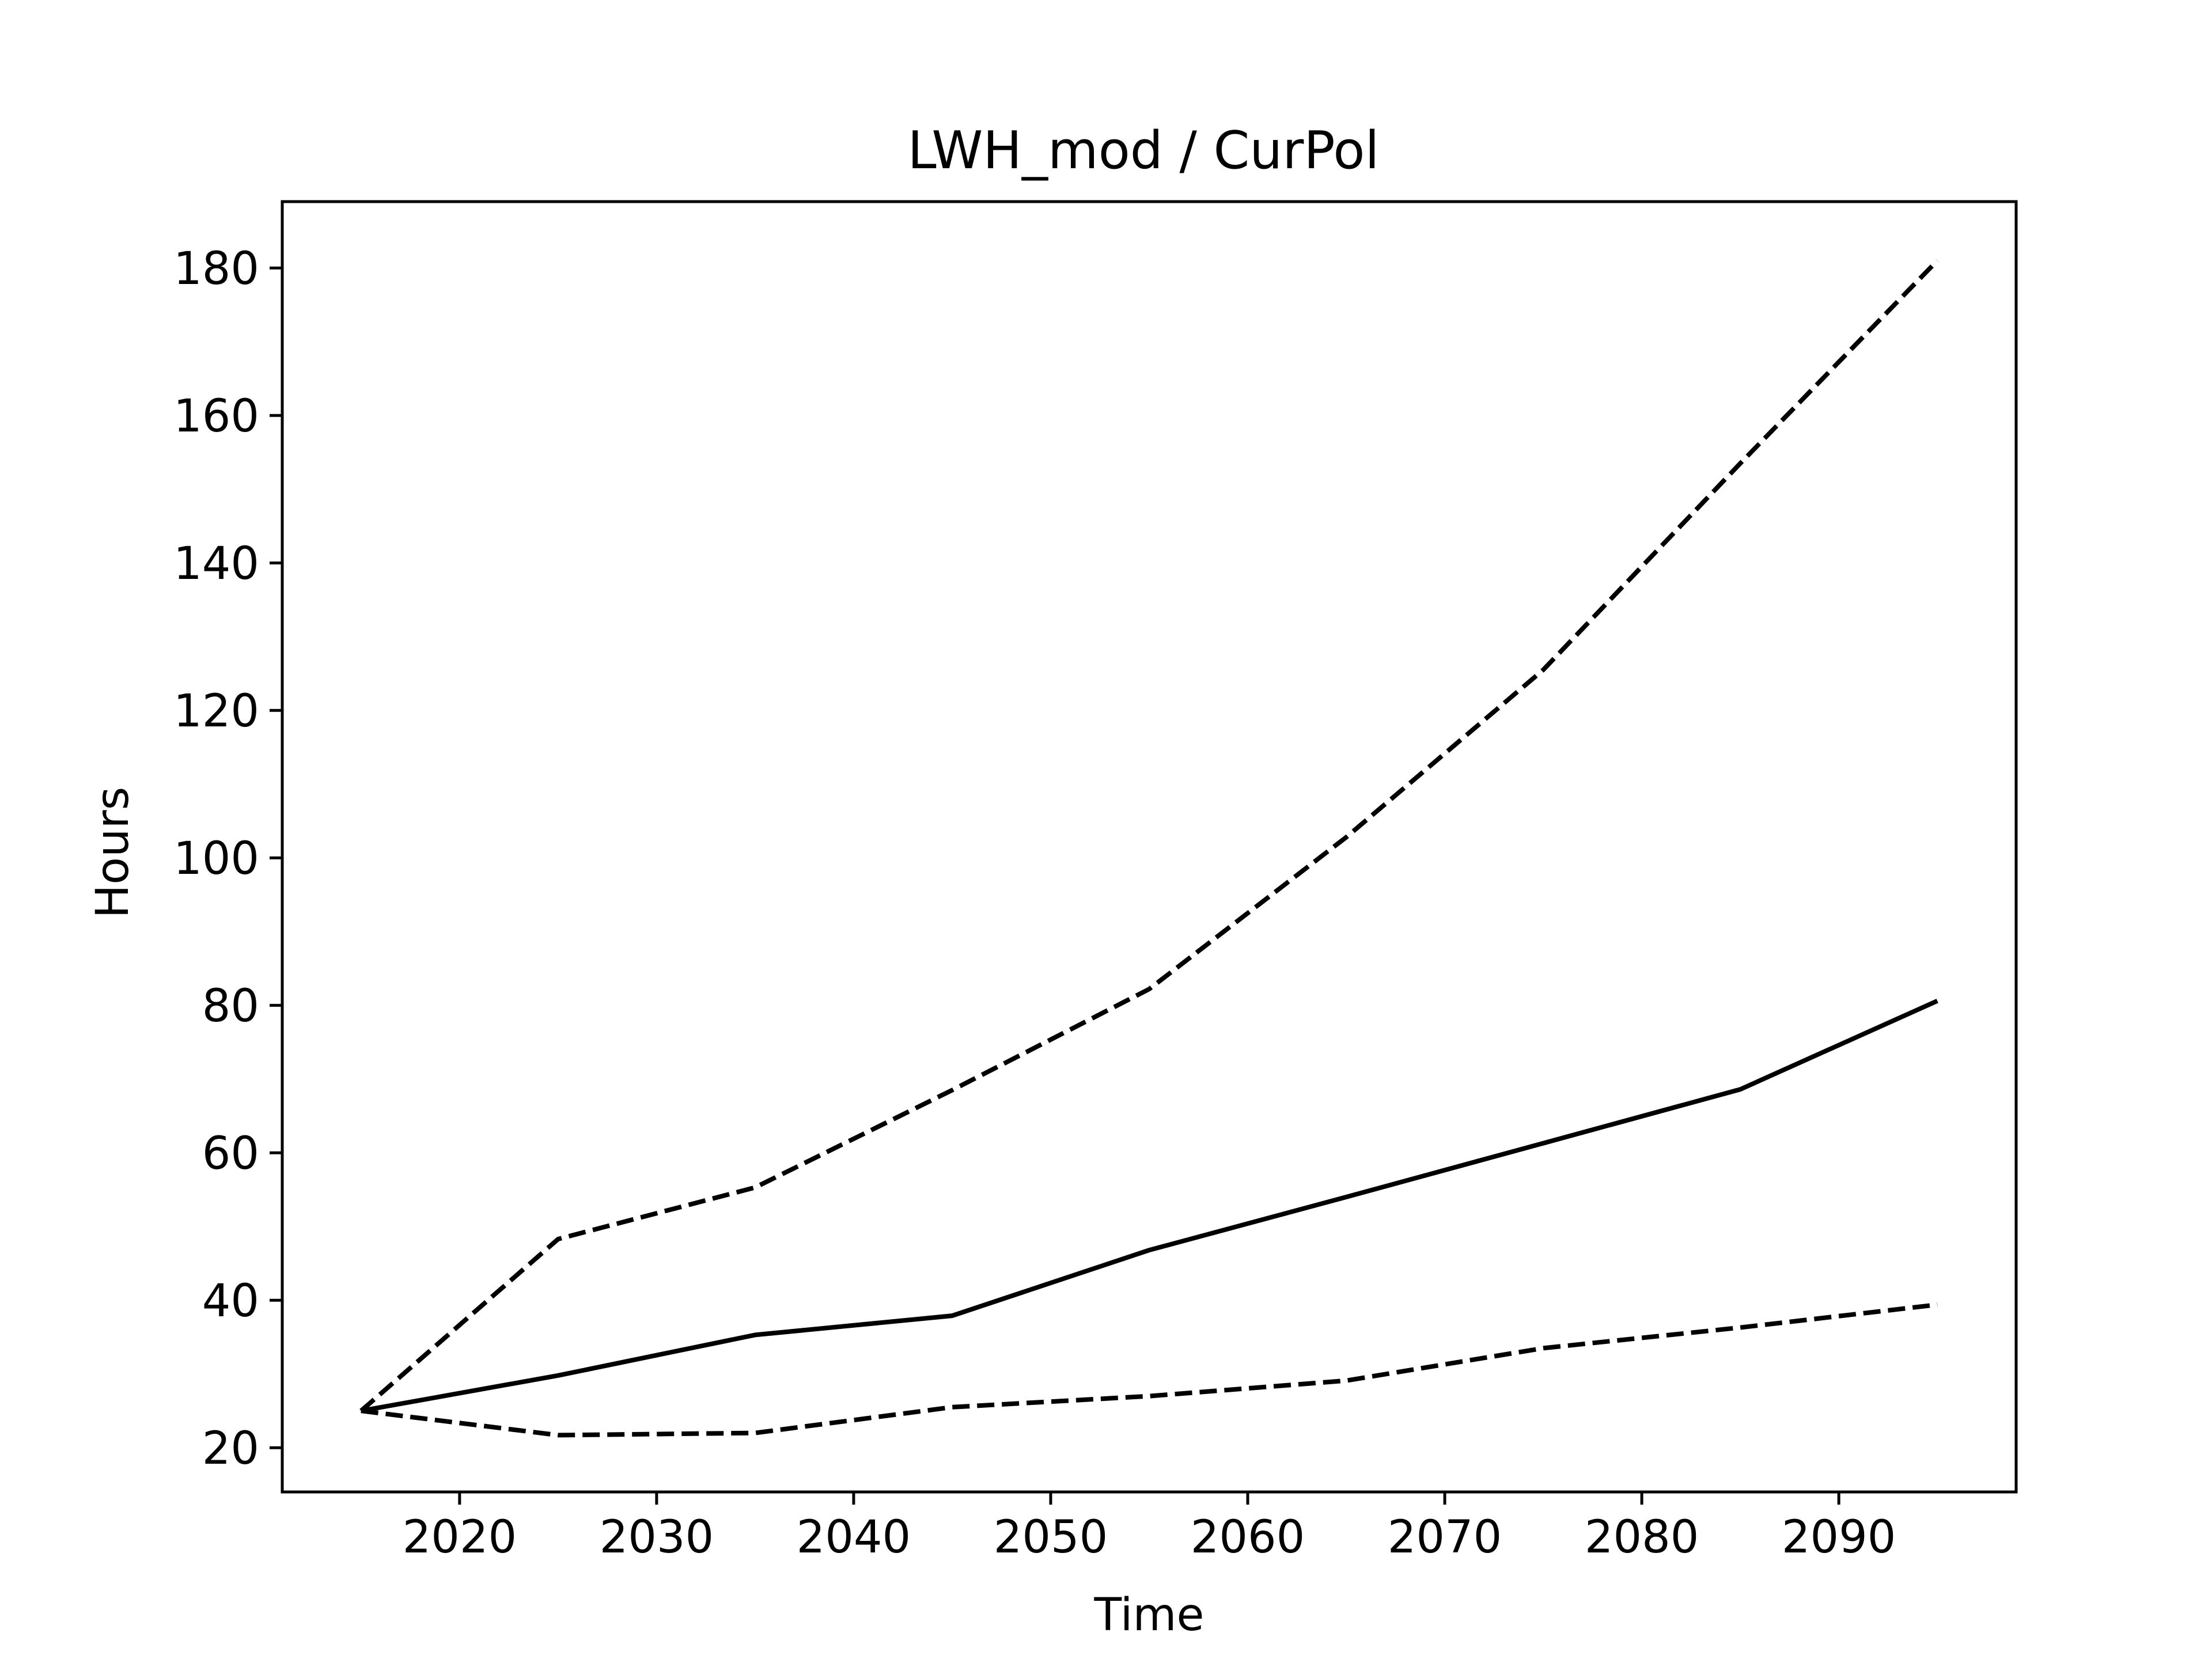 This screenshot has width=2212, height=1659. I want to click on x-tick-label: 2040, so click(854, 1537).